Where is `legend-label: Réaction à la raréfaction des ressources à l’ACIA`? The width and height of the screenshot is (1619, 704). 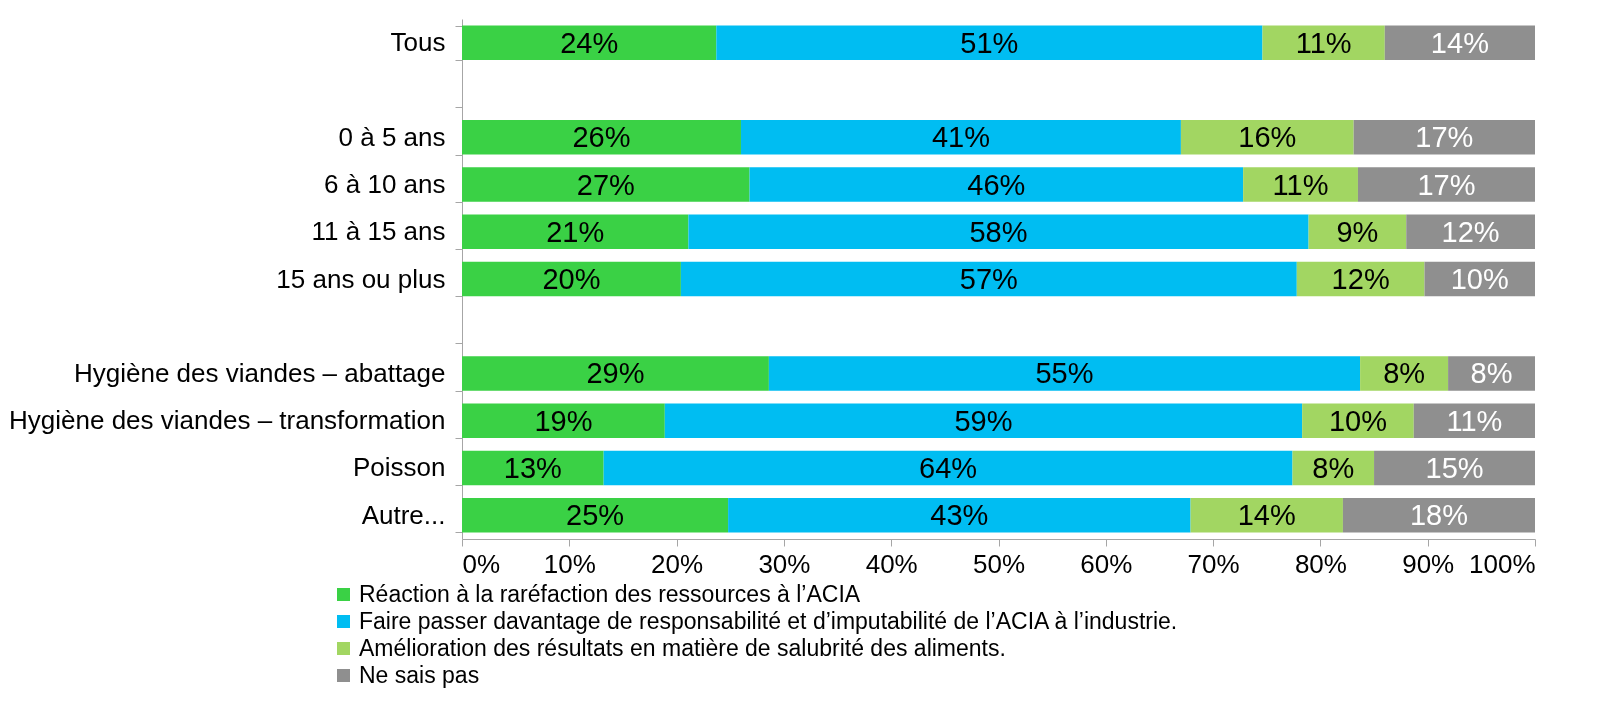 legend-label: Réaction à la raréfaction des ressources à l’ACIA is located at coordinates (610, 593).